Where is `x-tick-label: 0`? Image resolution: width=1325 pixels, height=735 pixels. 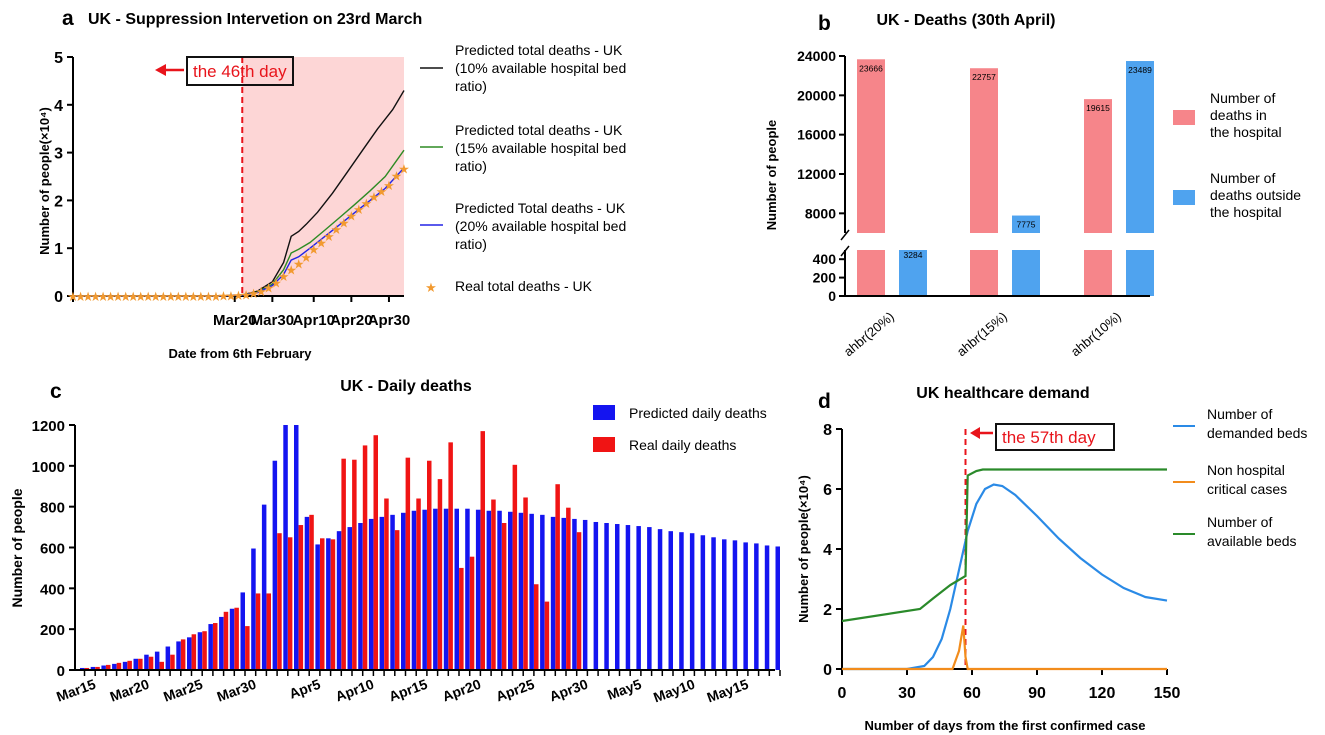 x-tick-label: 0 is located at coordinates (842, 693).